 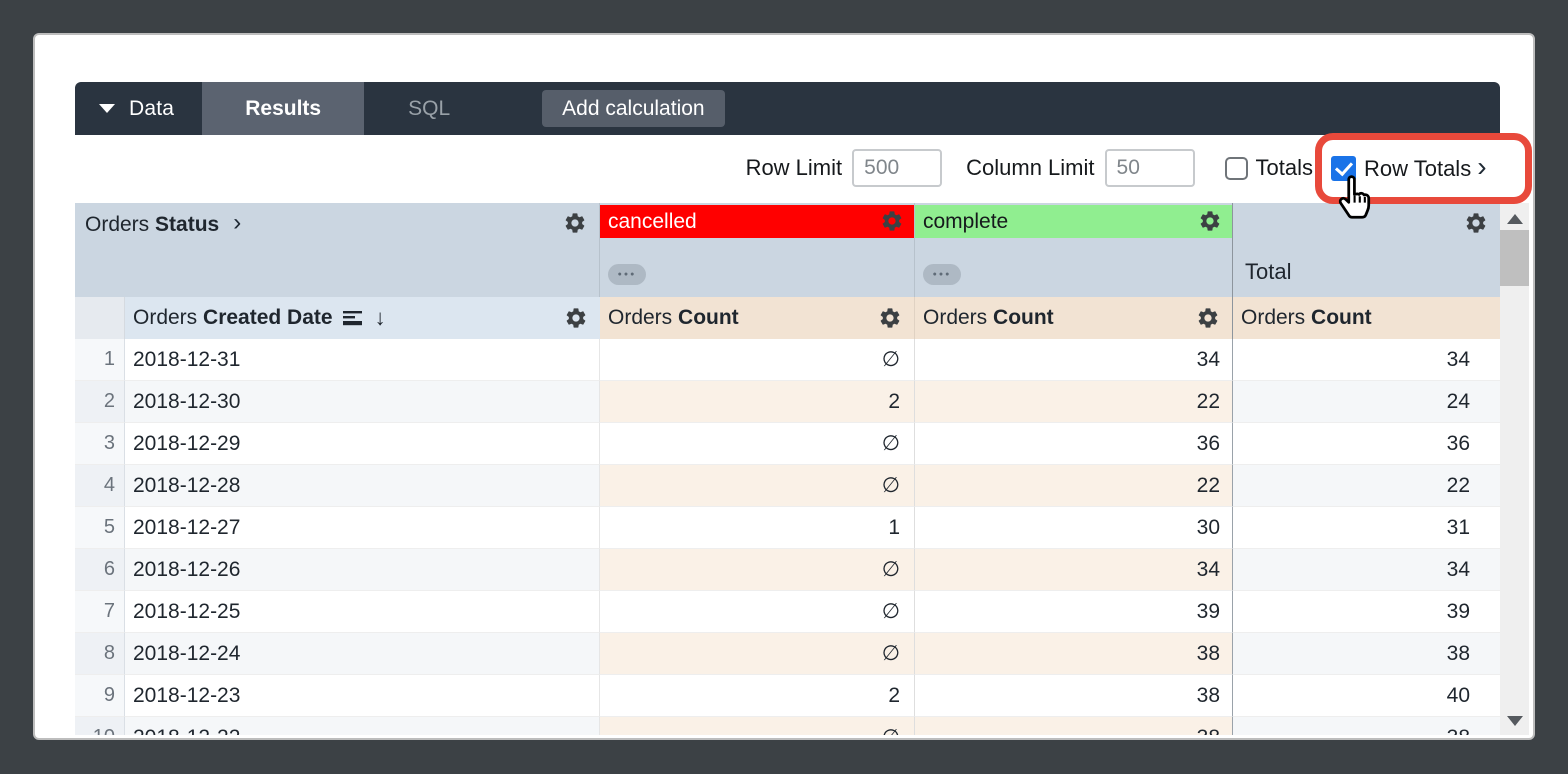 What do you see at coordinates (283, 108) in the screenshot?
I see `tab-results: Results` at bounding box center [283, 108].